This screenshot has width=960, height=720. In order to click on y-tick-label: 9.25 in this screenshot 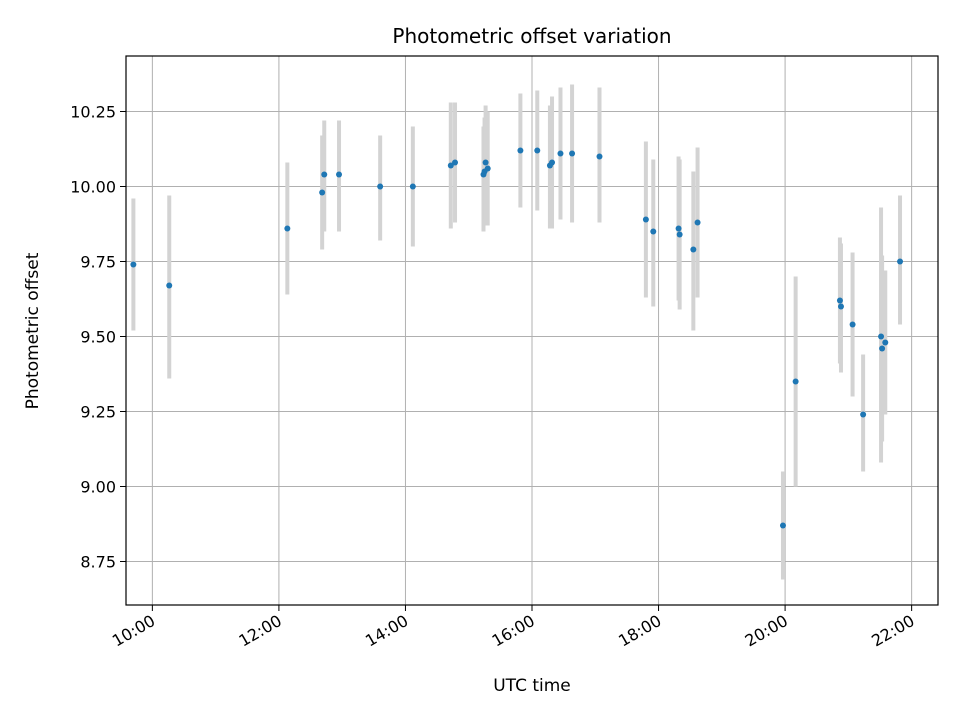, I will do `click(98, 412)`.